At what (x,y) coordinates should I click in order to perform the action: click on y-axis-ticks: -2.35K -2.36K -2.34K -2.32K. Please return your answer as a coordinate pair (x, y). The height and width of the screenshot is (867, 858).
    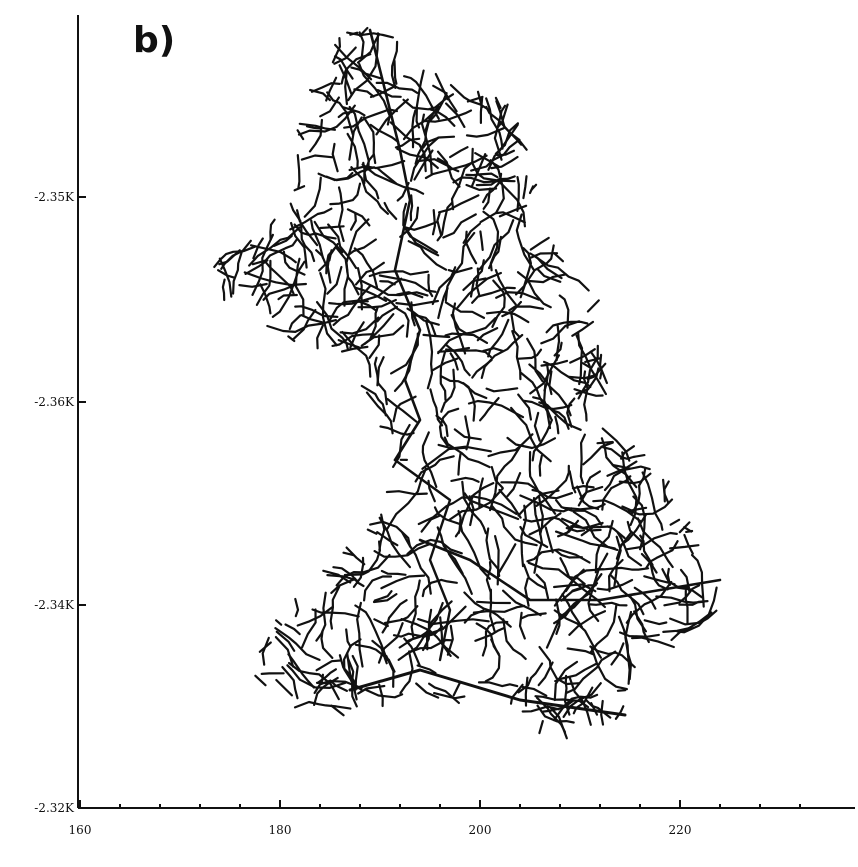
    Looking at the image, I should click on (60, 502).